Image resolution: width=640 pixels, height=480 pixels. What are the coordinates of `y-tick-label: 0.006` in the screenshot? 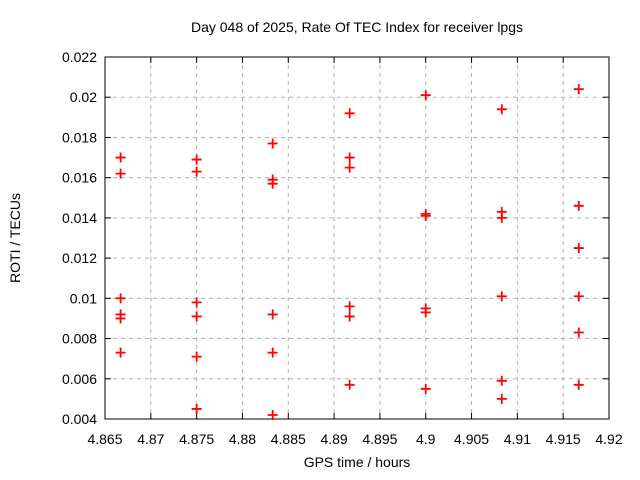 It's located at (79, 379).